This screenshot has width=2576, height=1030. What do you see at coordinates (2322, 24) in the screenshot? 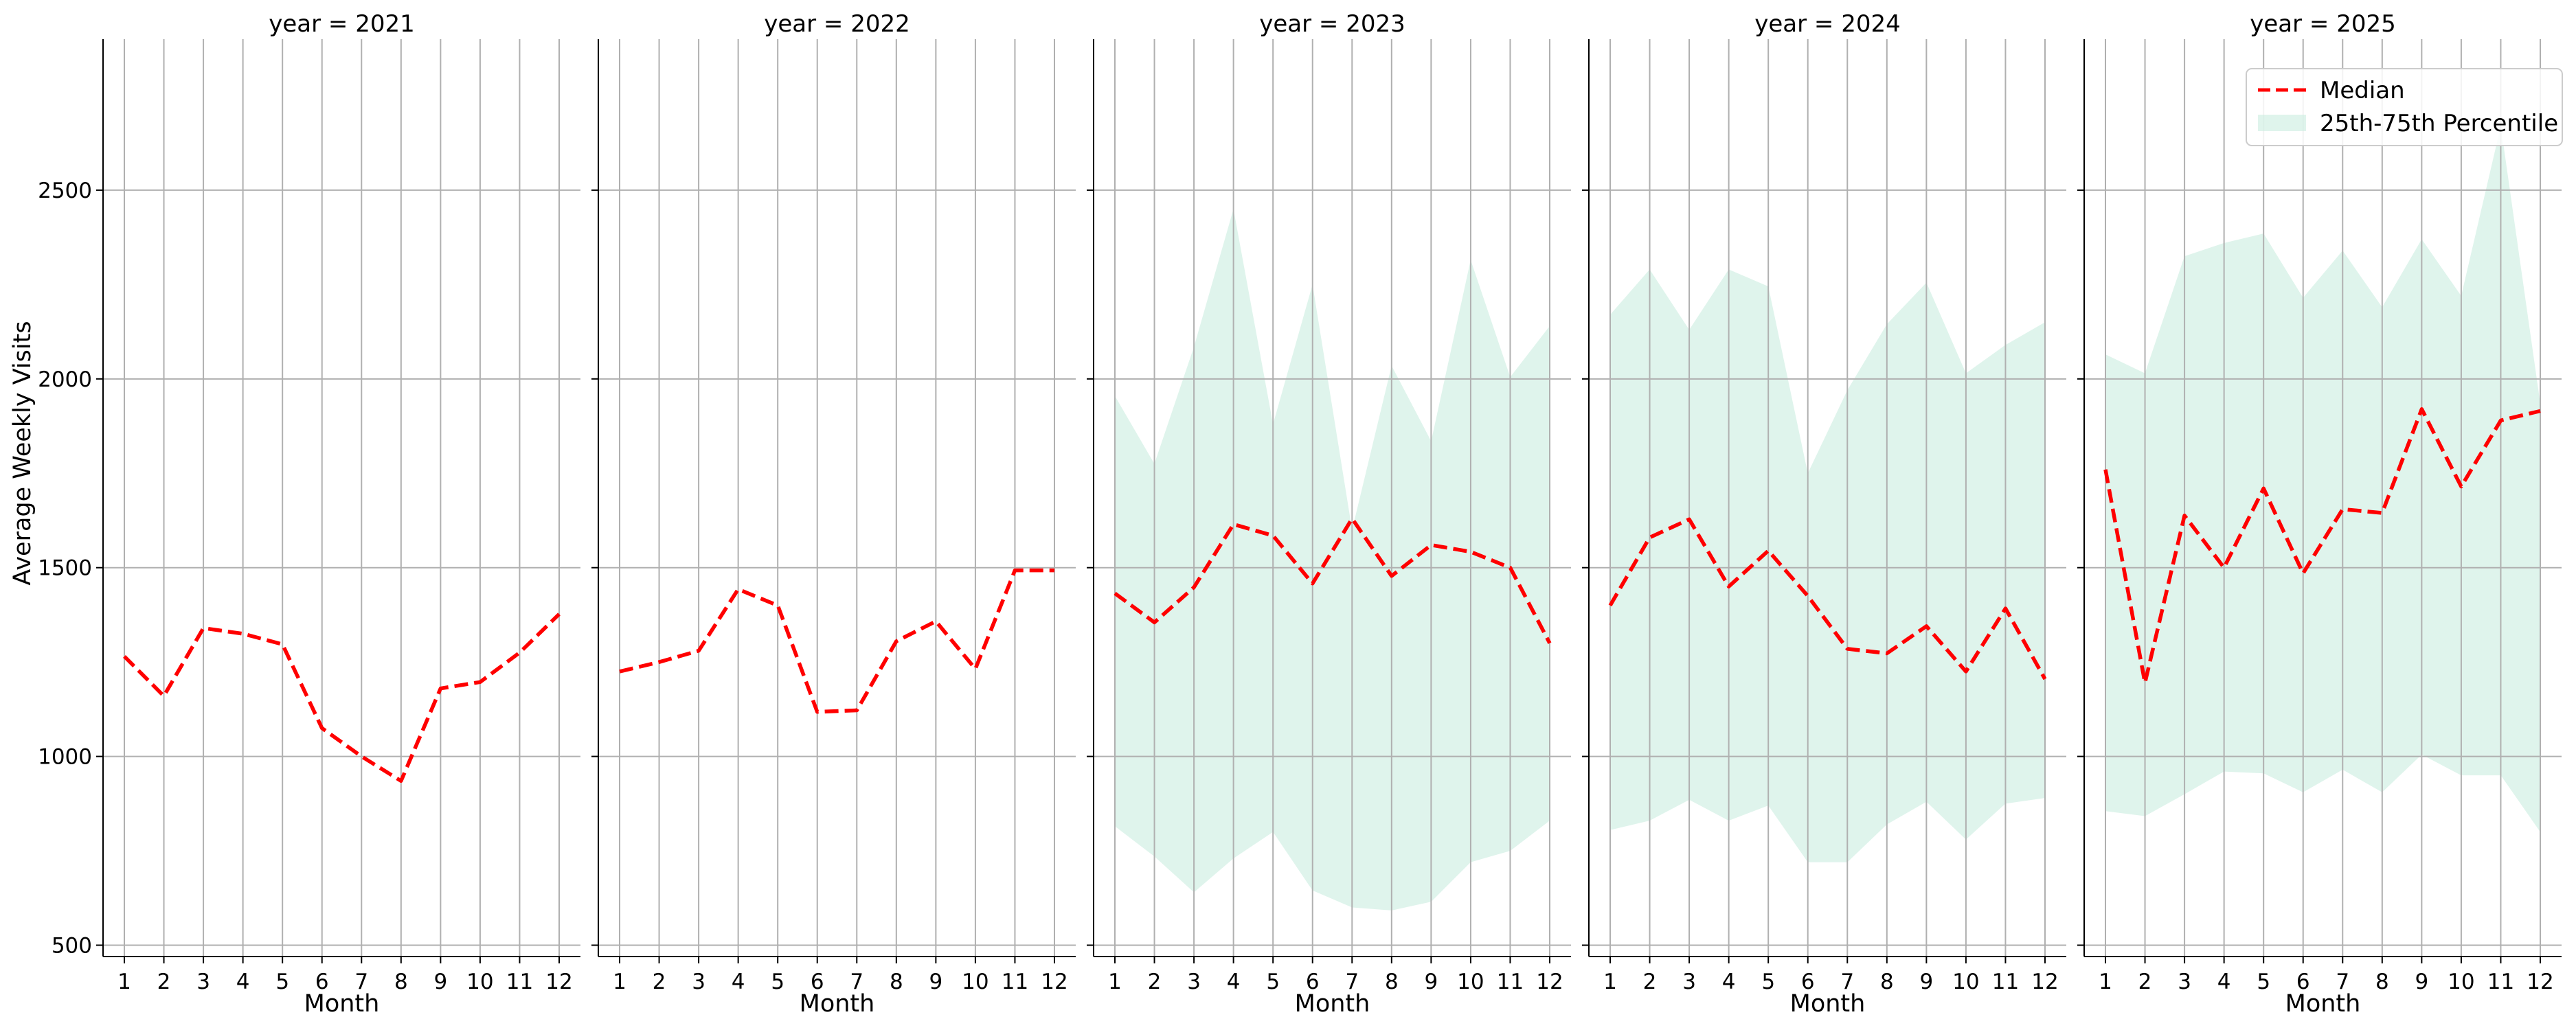
I see `panel-title: year = 2025` at bounding box center [2322, 24].